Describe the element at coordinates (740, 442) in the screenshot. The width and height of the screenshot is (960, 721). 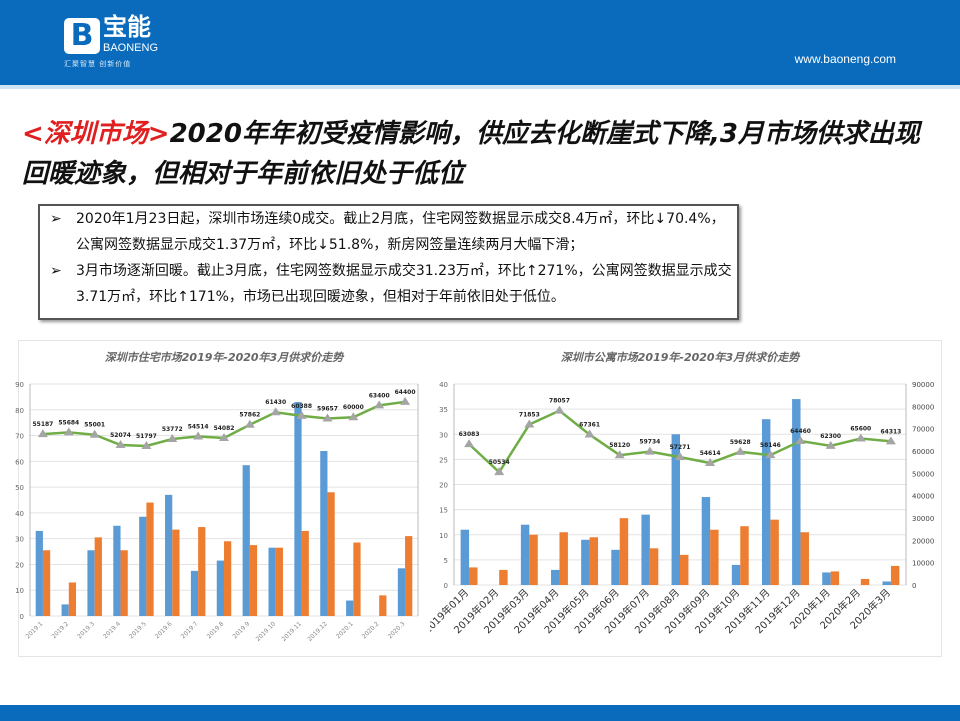
I see `price-data-label: 59628` at that location.